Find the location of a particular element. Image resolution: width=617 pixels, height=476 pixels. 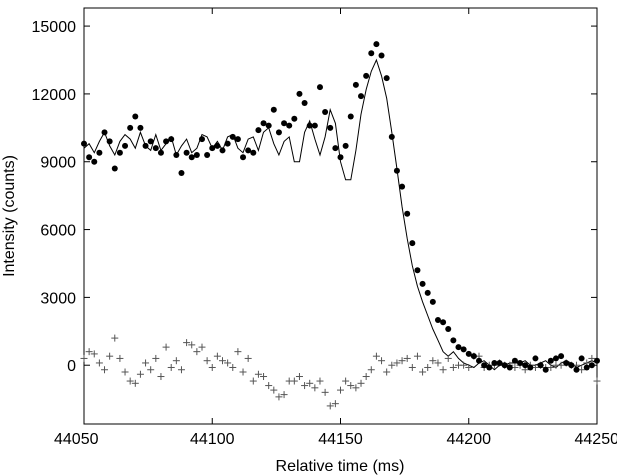

y-tick-label: 15000 is located at coordinates (54, 27).